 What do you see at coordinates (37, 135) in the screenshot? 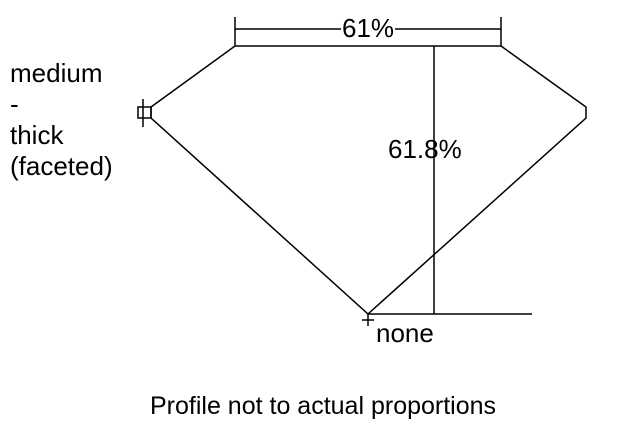
I see `girdle-label-line: thick` at bounding box center [37, 135].